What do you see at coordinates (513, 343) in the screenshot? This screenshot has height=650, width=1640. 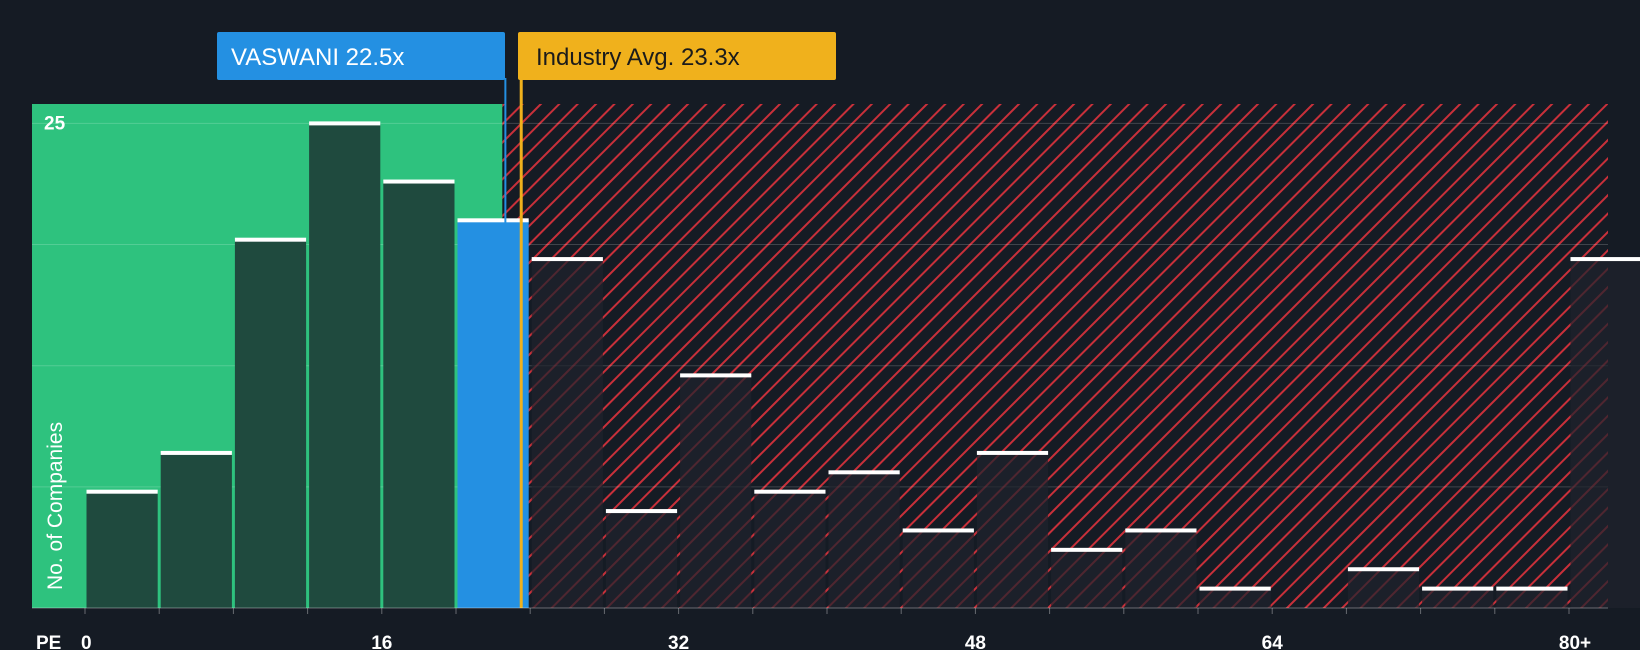 I see `pe-markers` at bounding box center [513, 343].